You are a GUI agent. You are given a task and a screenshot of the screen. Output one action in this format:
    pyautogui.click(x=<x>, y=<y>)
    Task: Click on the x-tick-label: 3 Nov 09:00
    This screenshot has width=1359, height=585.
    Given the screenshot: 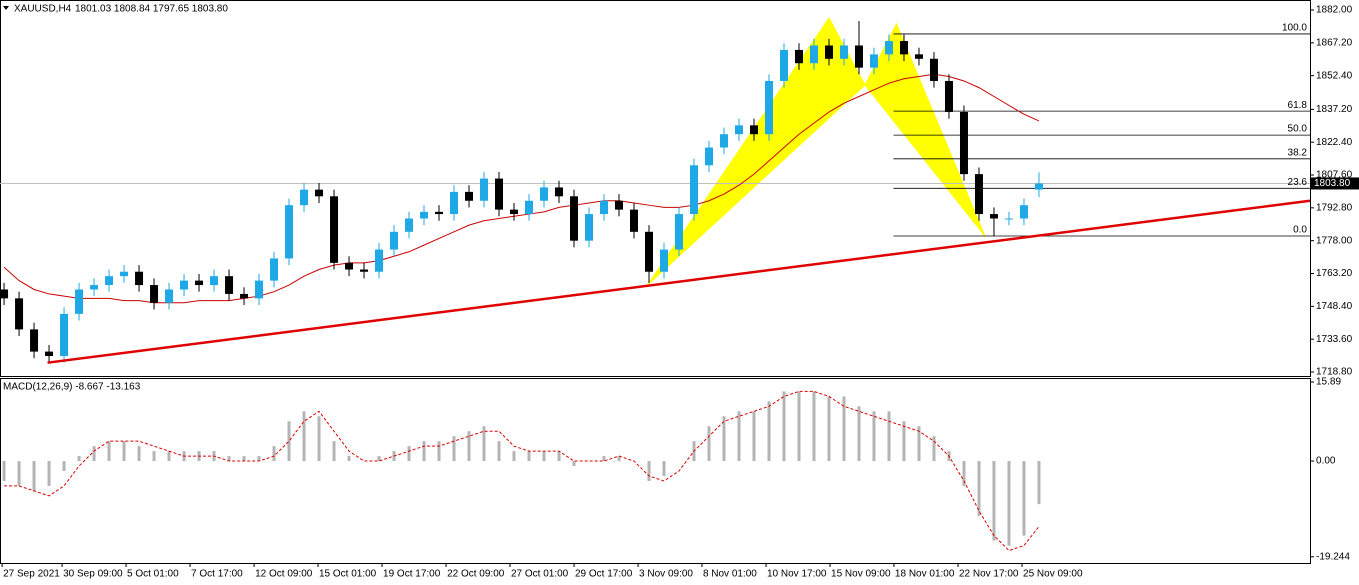 What is the action you would take?
    pyautogui.click(x=666, y=574)
    